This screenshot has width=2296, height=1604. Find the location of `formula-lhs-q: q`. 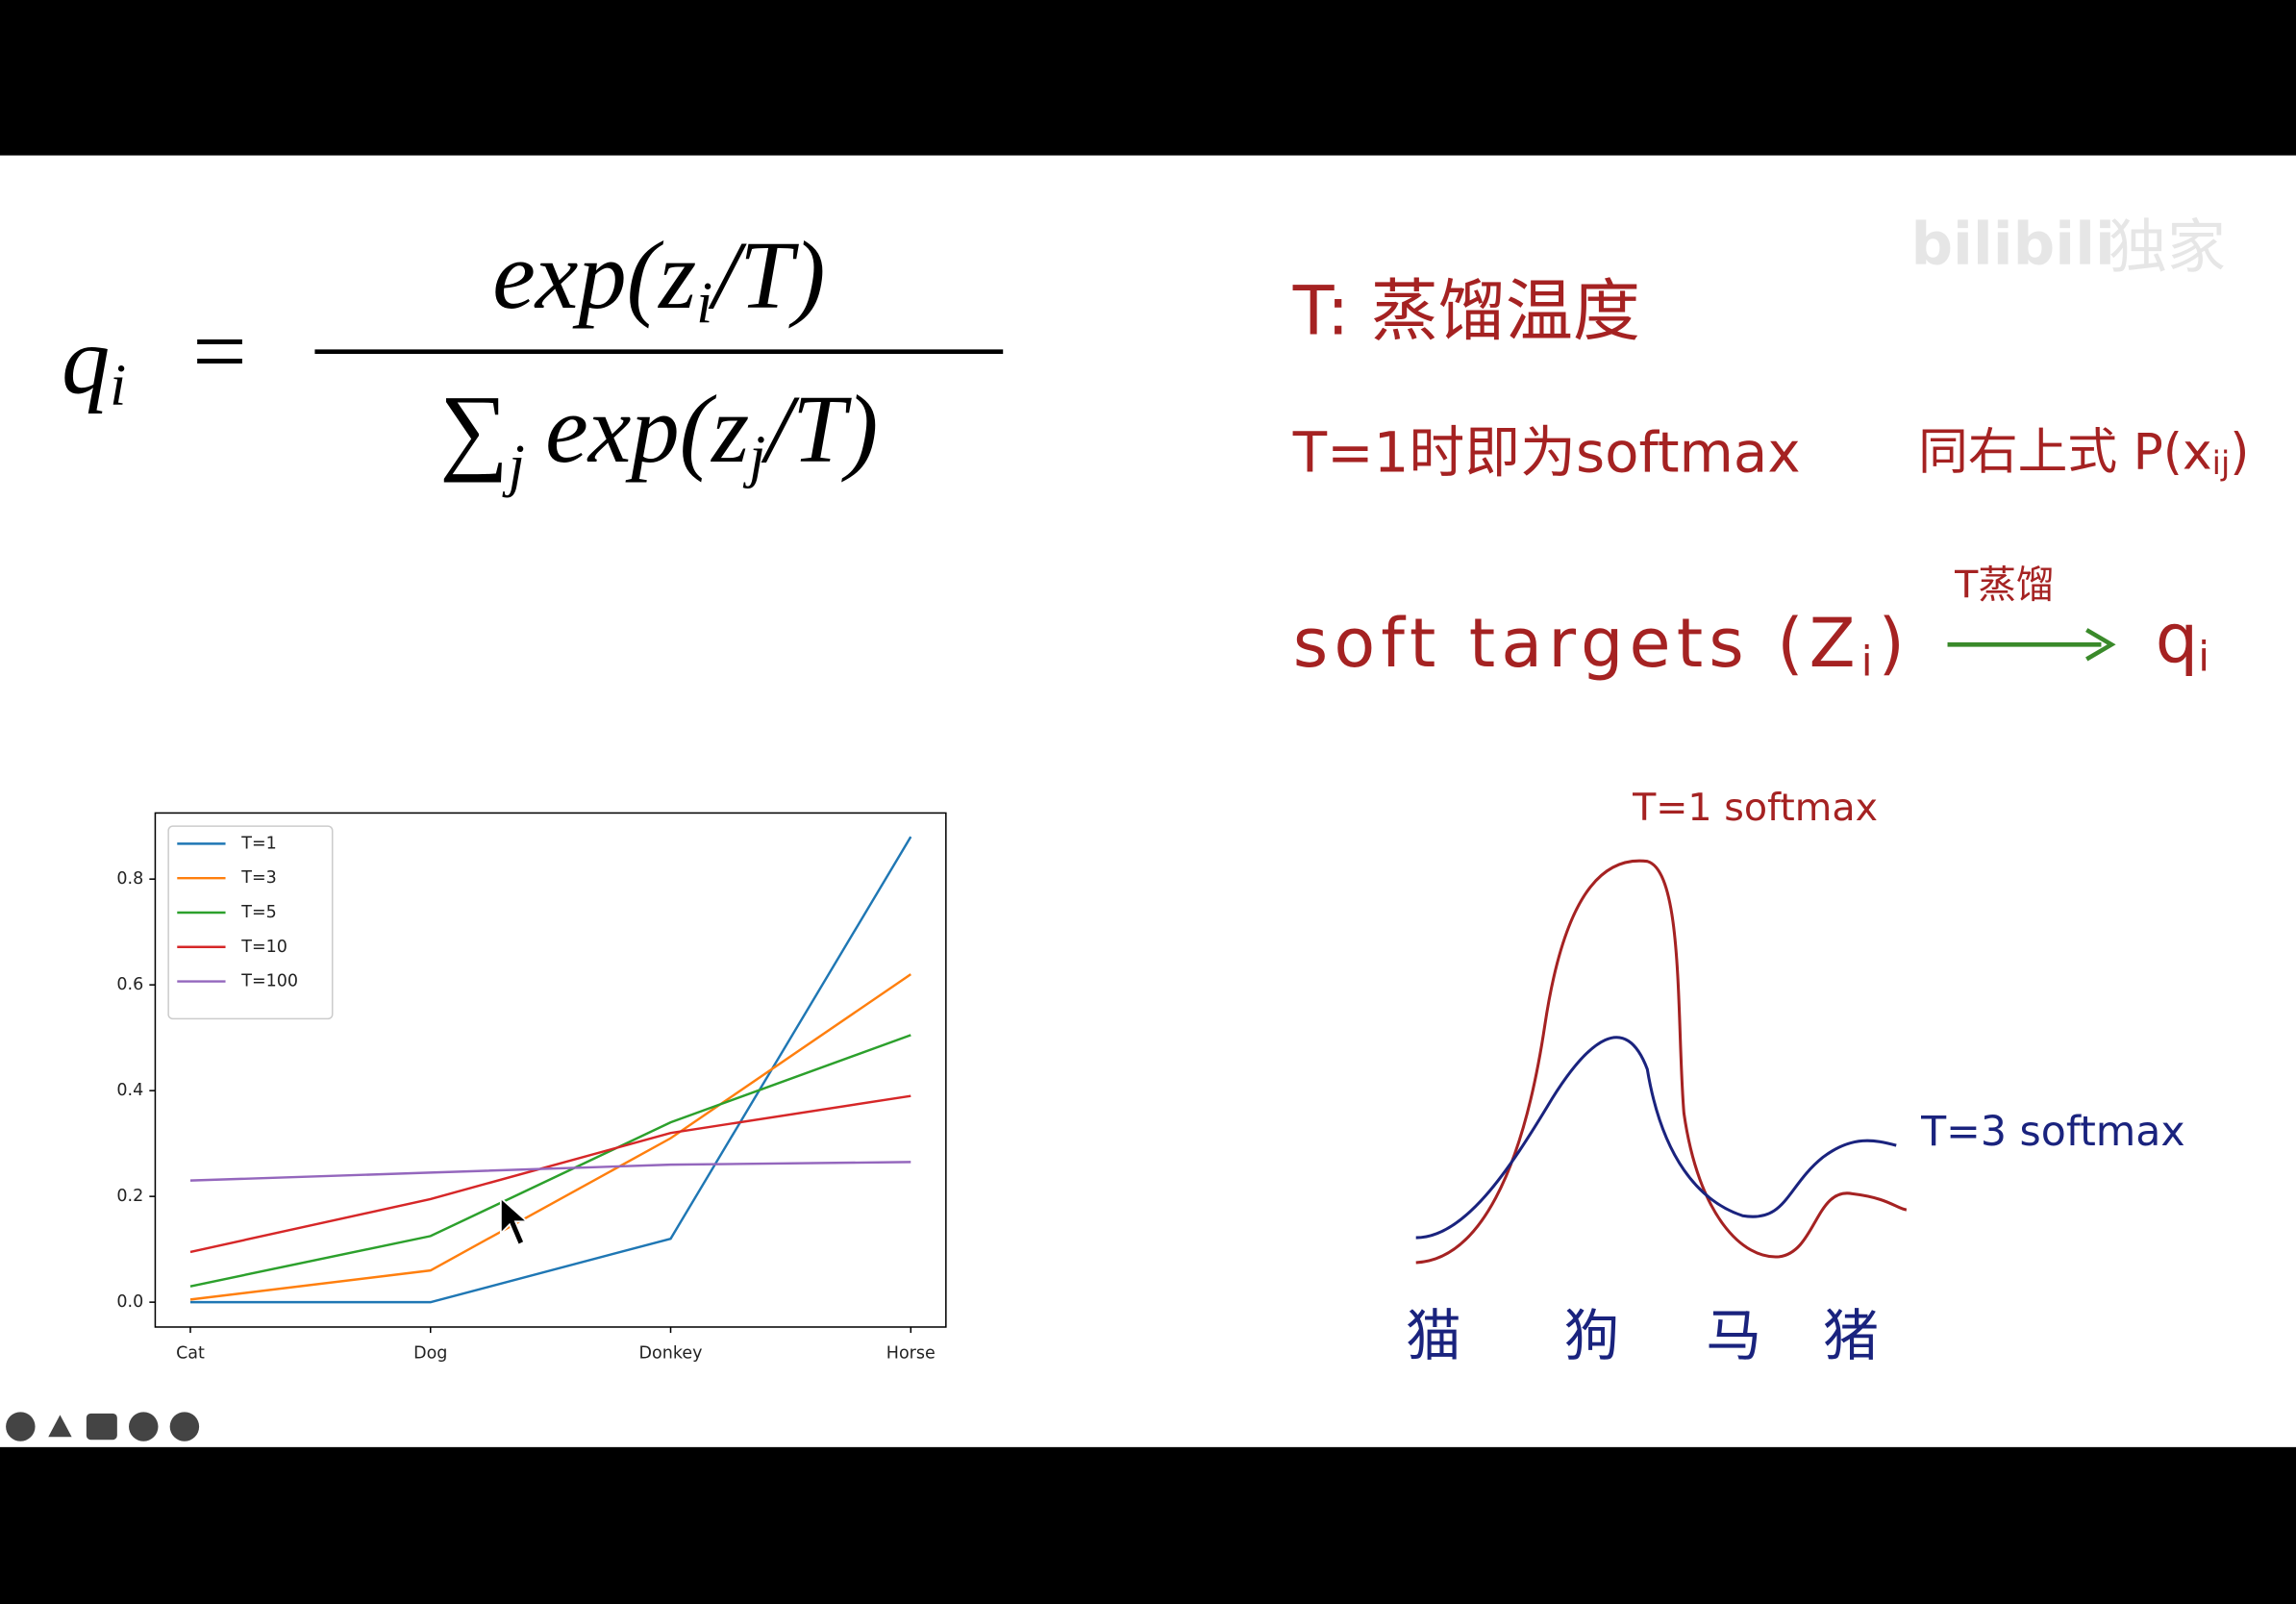

formula-lhs-q: q is located at coordinates (86, 360).